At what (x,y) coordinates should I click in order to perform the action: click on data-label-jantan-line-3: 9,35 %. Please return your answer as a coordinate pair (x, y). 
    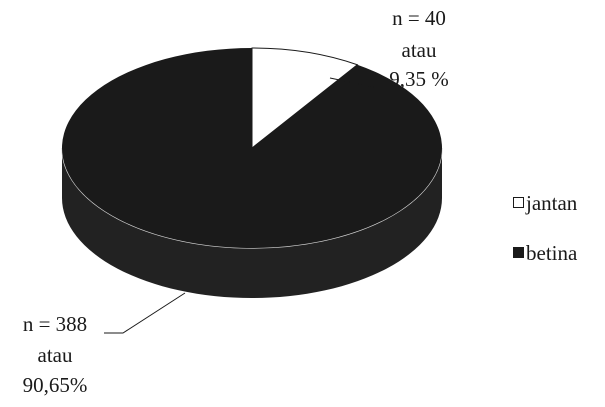
    Looking at the image, I should click on (419, 79).